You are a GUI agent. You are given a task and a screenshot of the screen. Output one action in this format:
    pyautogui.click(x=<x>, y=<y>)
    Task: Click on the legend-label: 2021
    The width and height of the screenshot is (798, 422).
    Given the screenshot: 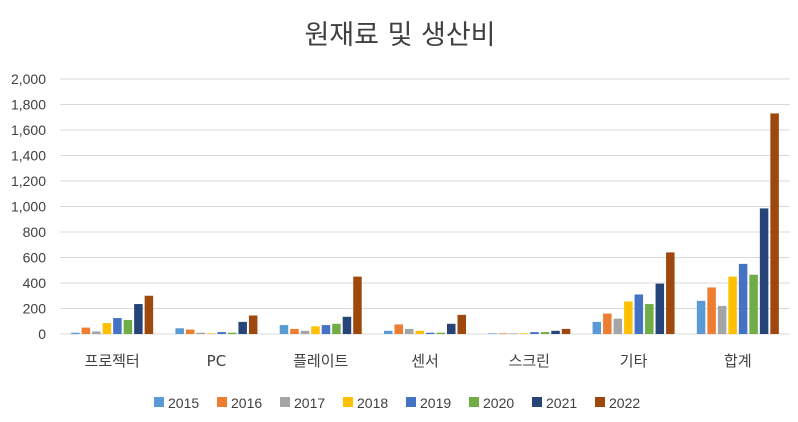 What is the action you would take?
    pyautogui.click(x=561, y=403)
    